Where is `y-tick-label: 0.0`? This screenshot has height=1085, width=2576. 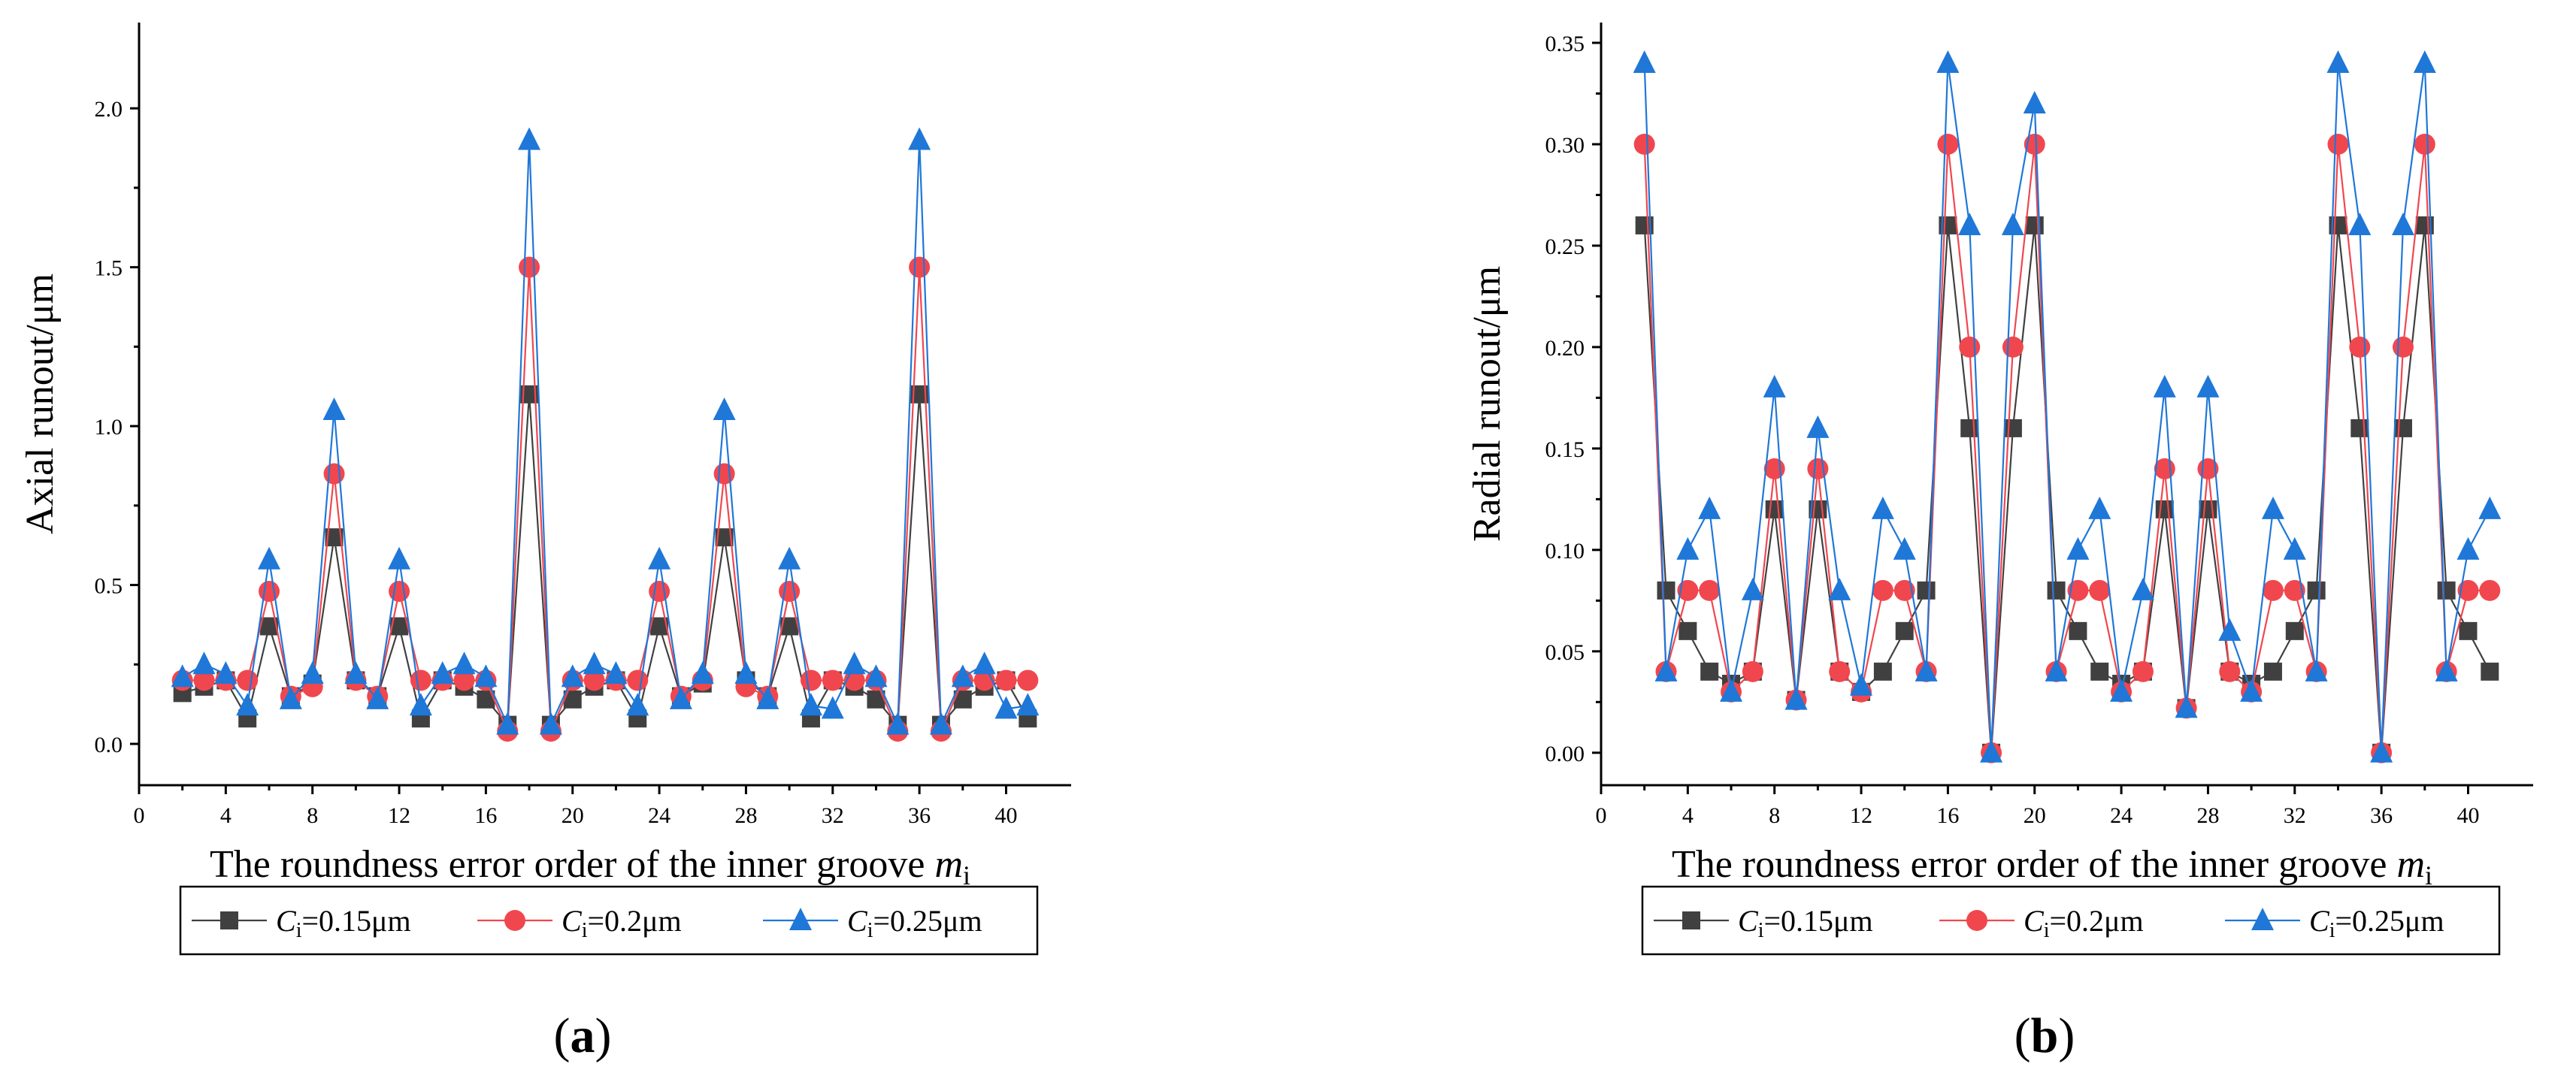
y-tick-label: 0.0 is located at coordinates (109, 745).